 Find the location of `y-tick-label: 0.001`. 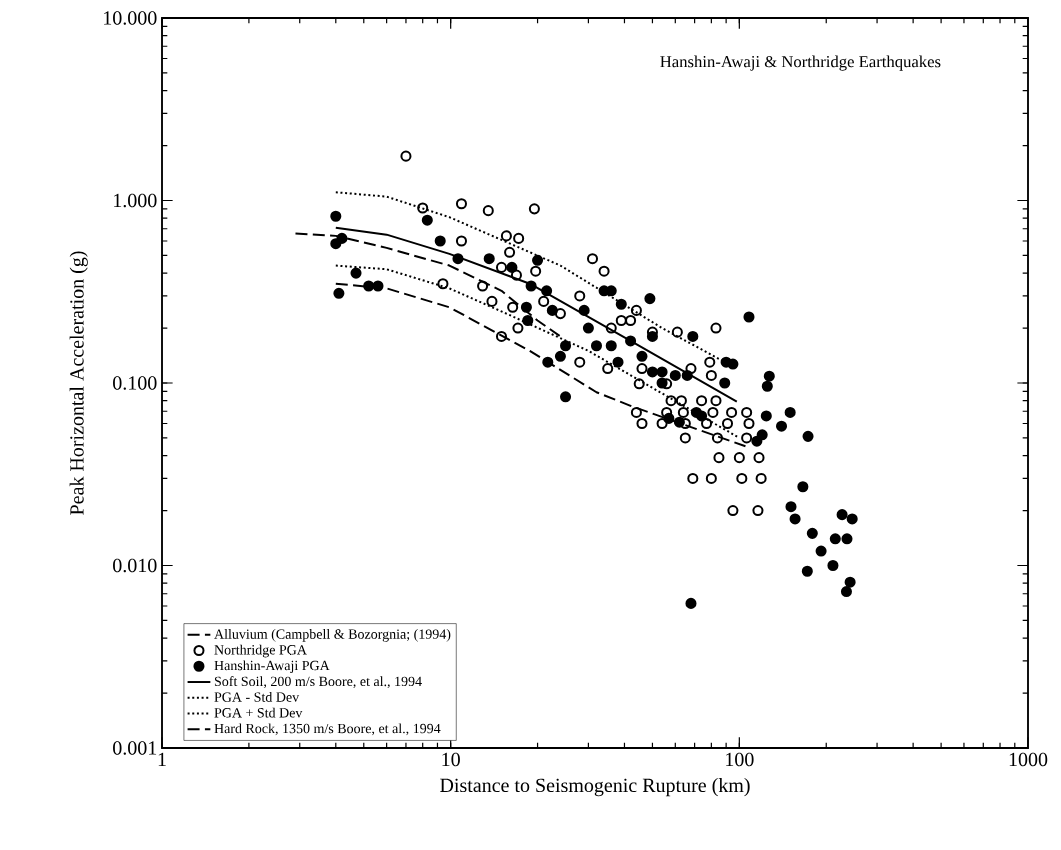

y-tick-label: 0.001 is located at coordinates (135, 748).